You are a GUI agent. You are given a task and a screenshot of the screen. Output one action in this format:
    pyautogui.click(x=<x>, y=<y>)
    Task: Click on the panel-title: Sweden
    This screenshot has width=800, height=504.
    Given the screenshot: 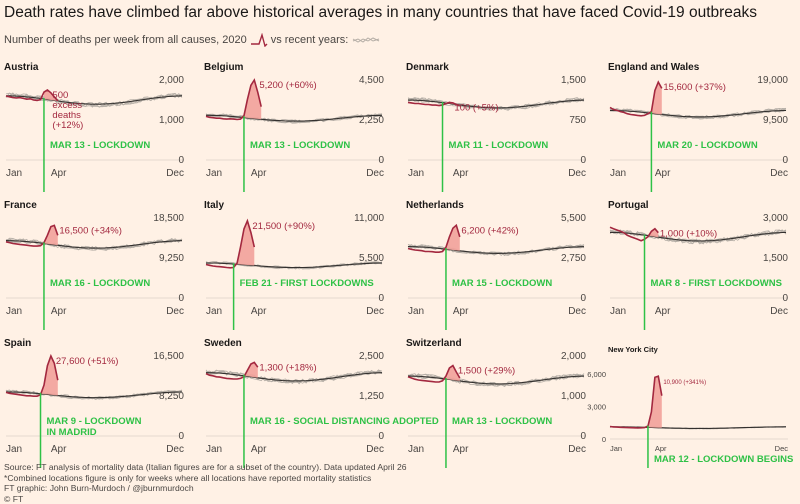 What is the action you would take?
    pyautogui.click(x=223, y=343)
    